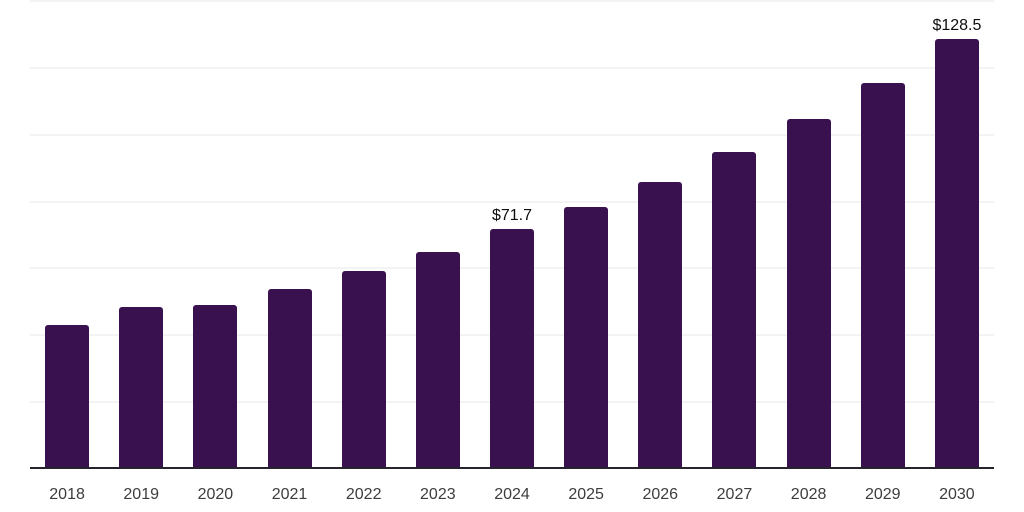 The image size is (1024, 512). I want to click on x-tick-2018: 2018, so click(67, 494).